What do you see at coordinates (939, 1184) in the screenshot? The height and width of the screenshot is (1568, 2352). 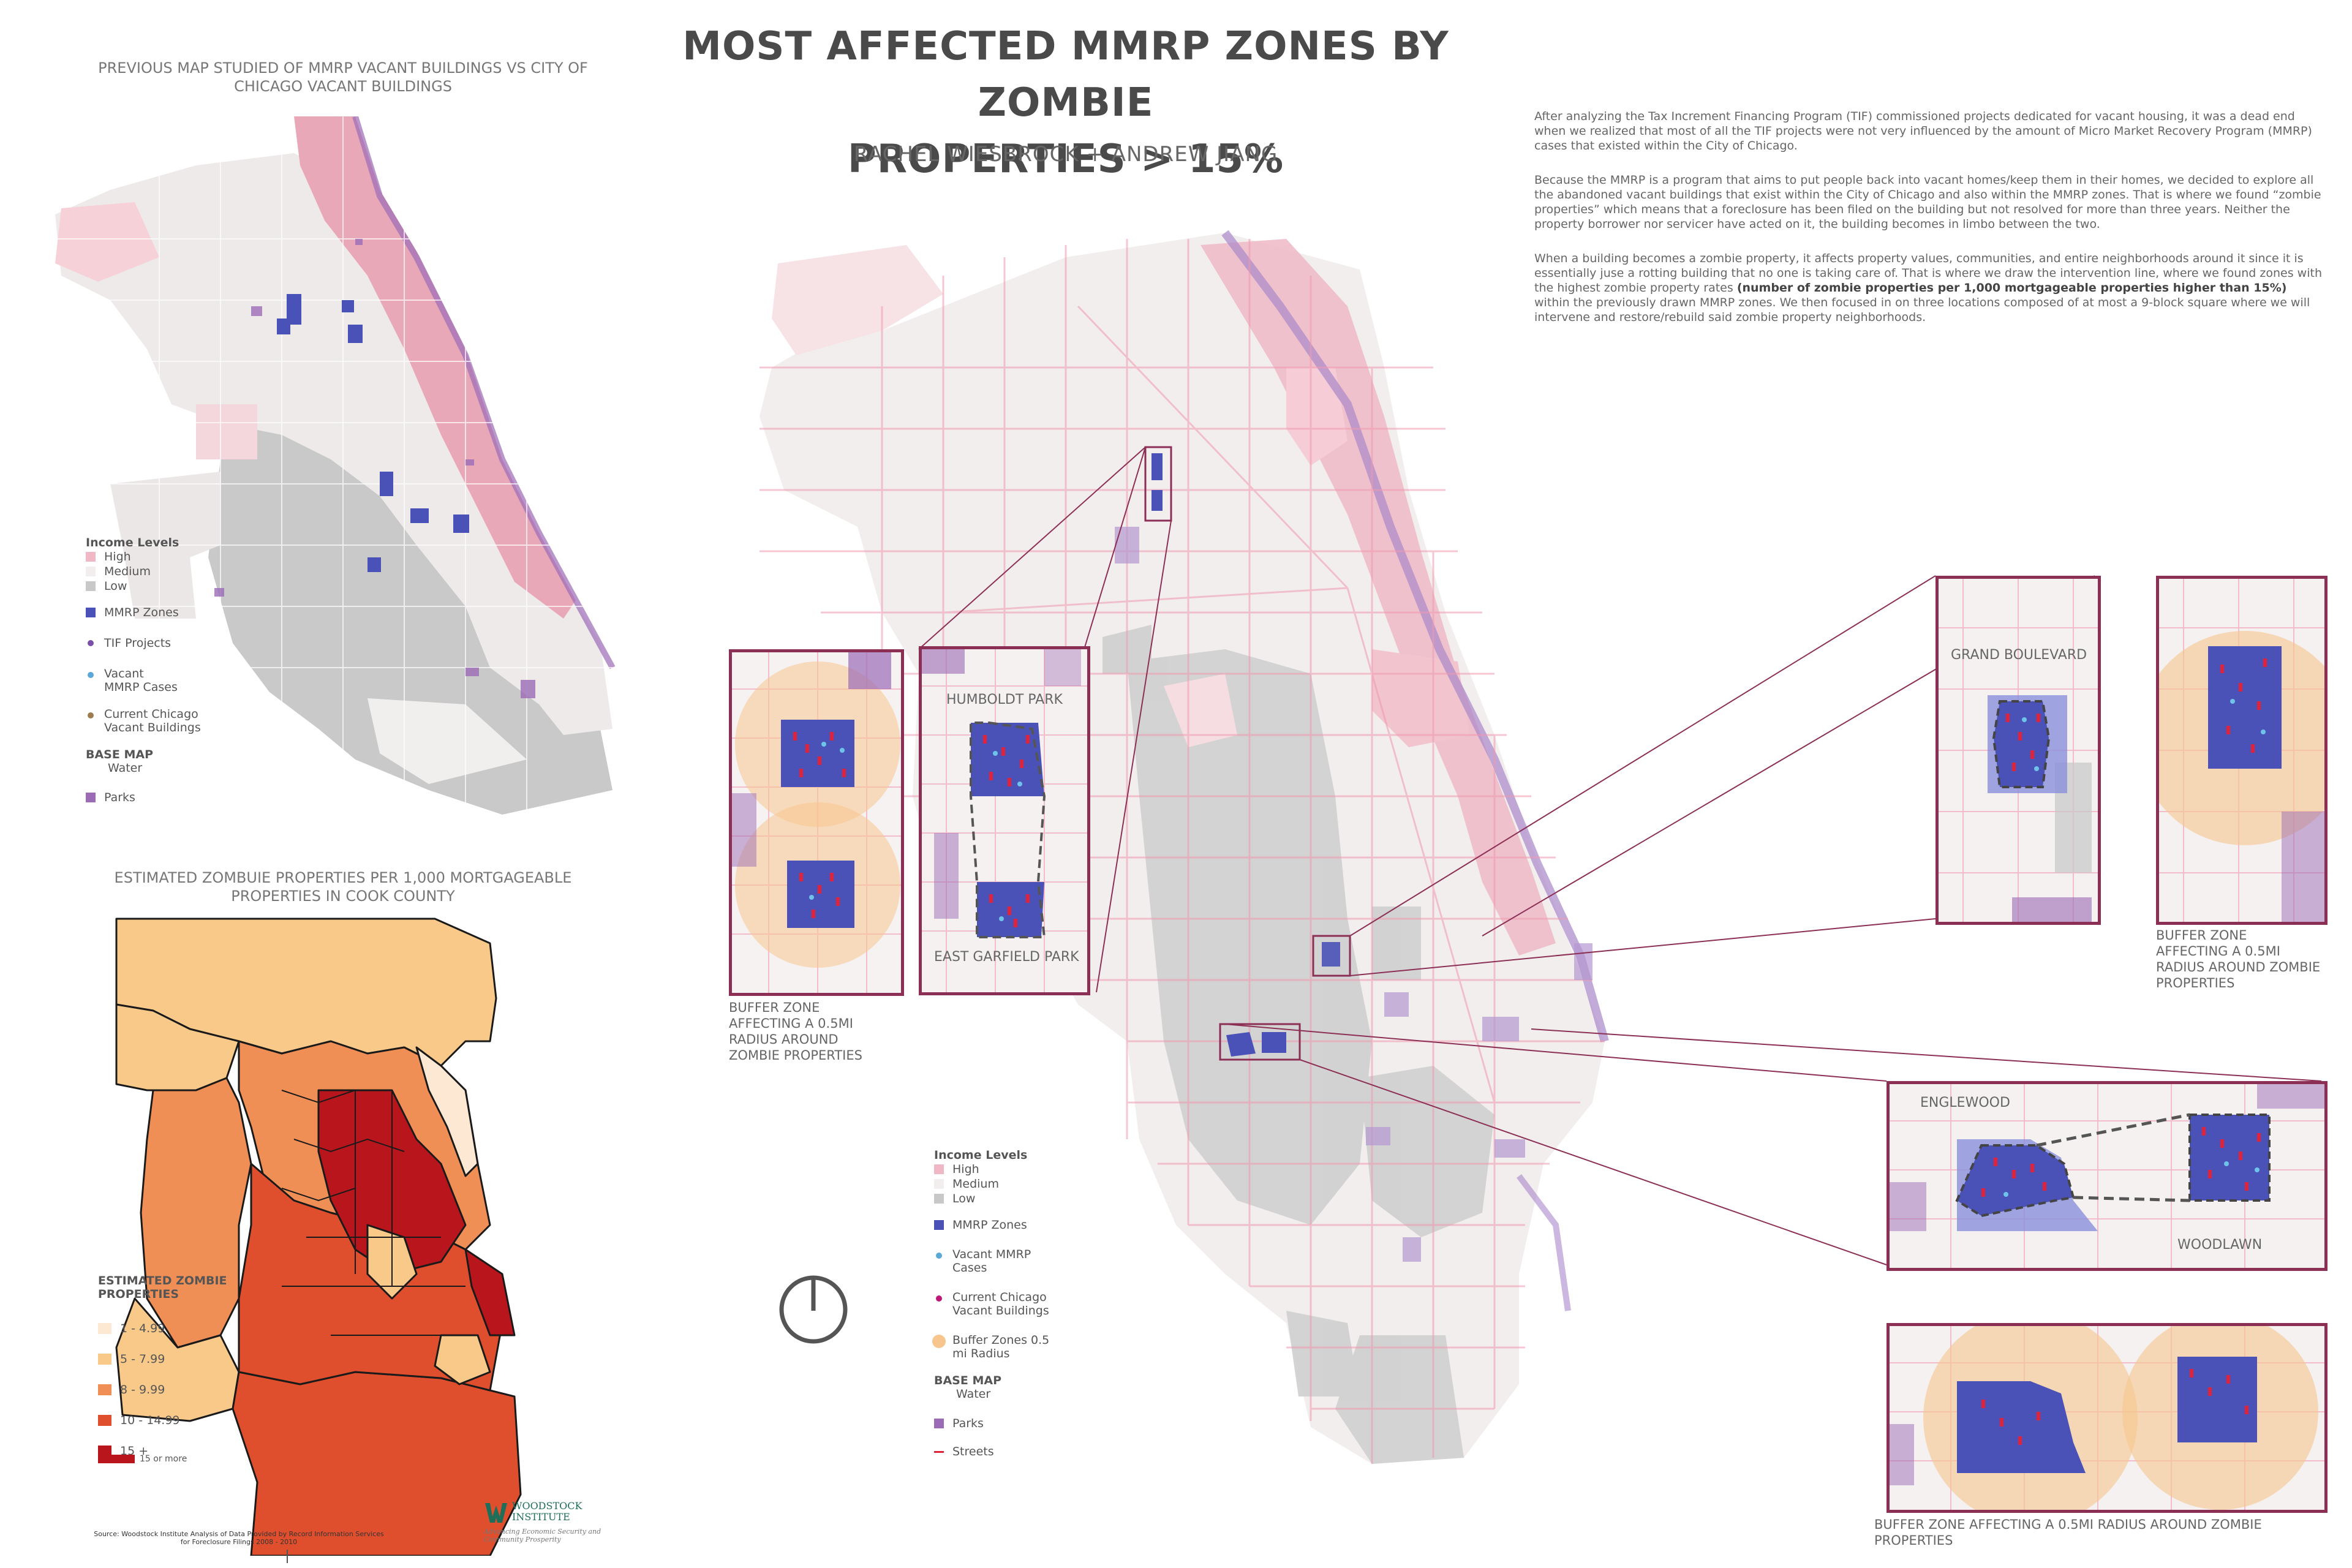 I see `main-legend-medium-swatch` at bounding box center [939, 1184].